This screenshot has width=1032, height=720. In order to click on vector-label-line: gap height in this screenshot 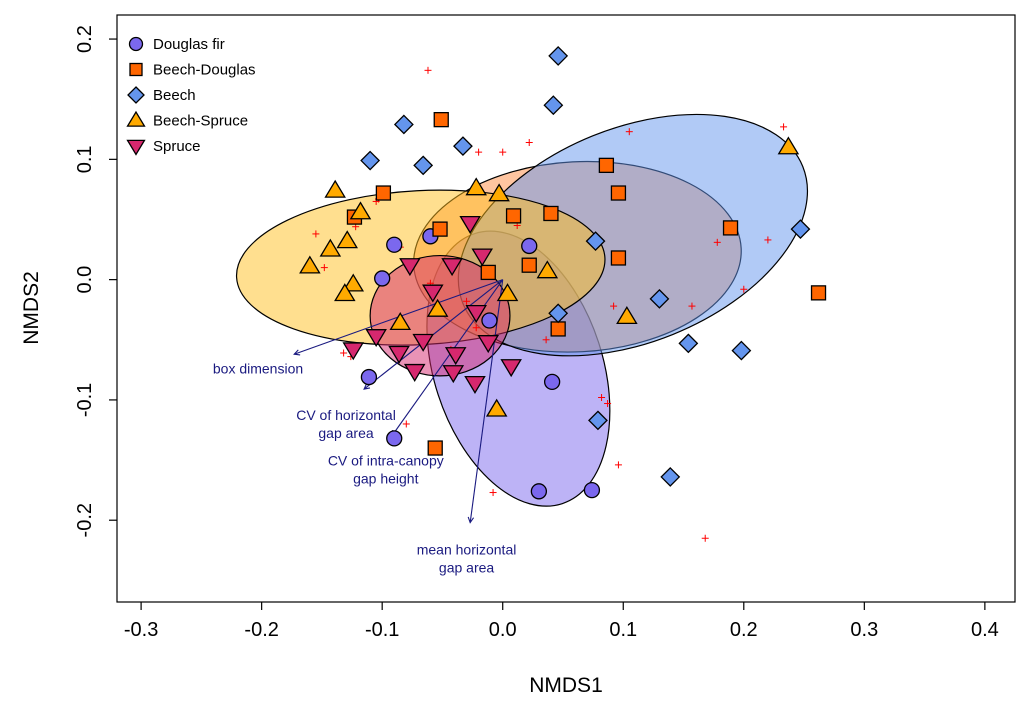, I will do `click(386, 479)`.